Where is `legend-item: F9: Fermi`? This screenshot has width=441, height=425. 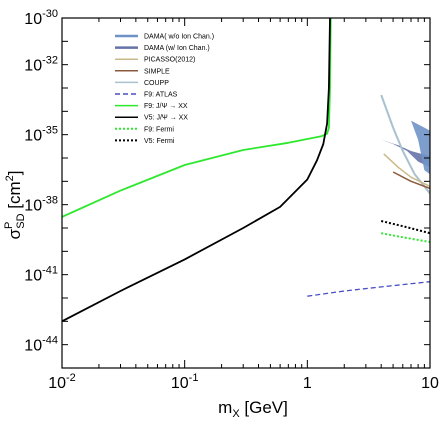 legend-item: F9: Fermi is located at coordinates (144, 129).